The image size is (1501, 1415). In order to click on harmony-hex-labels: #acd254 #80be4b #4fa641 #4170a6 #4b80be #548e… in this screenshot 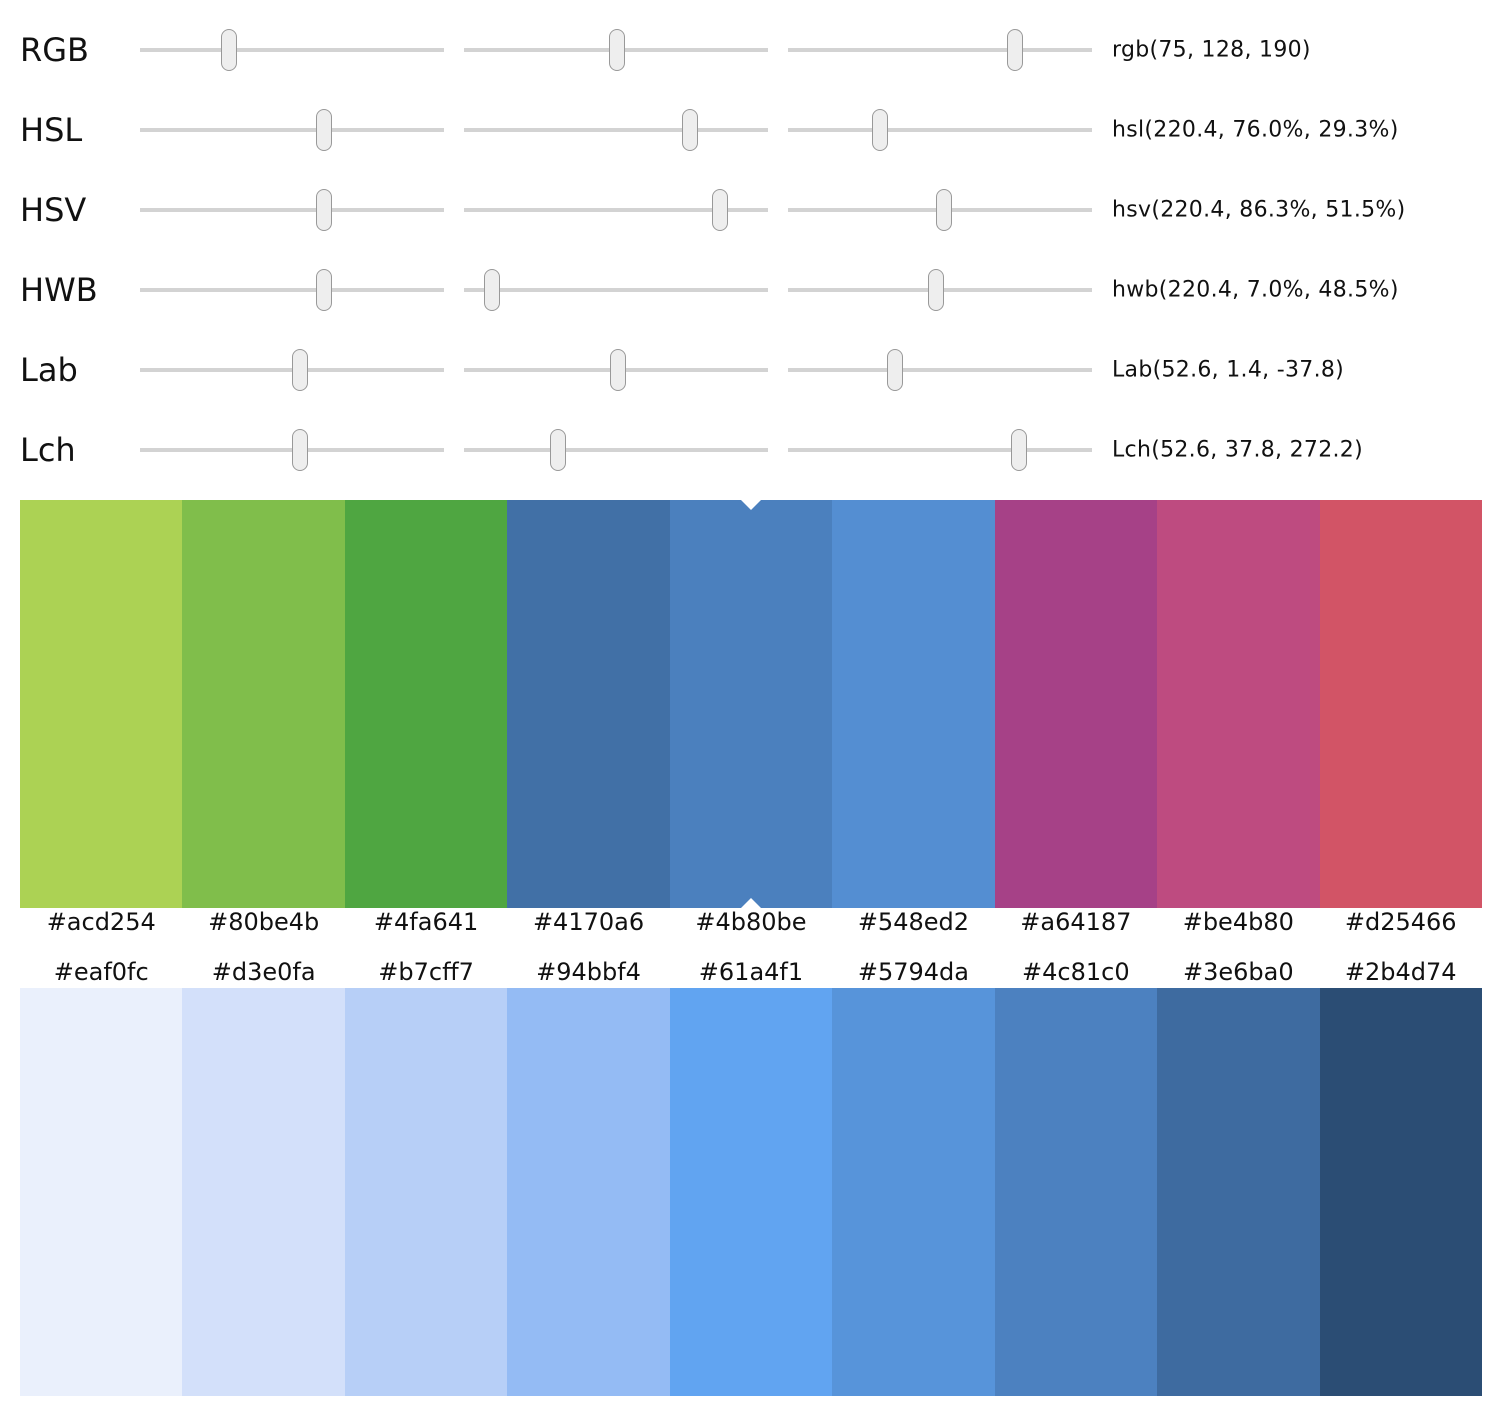, I will do `click(751, 922)`.